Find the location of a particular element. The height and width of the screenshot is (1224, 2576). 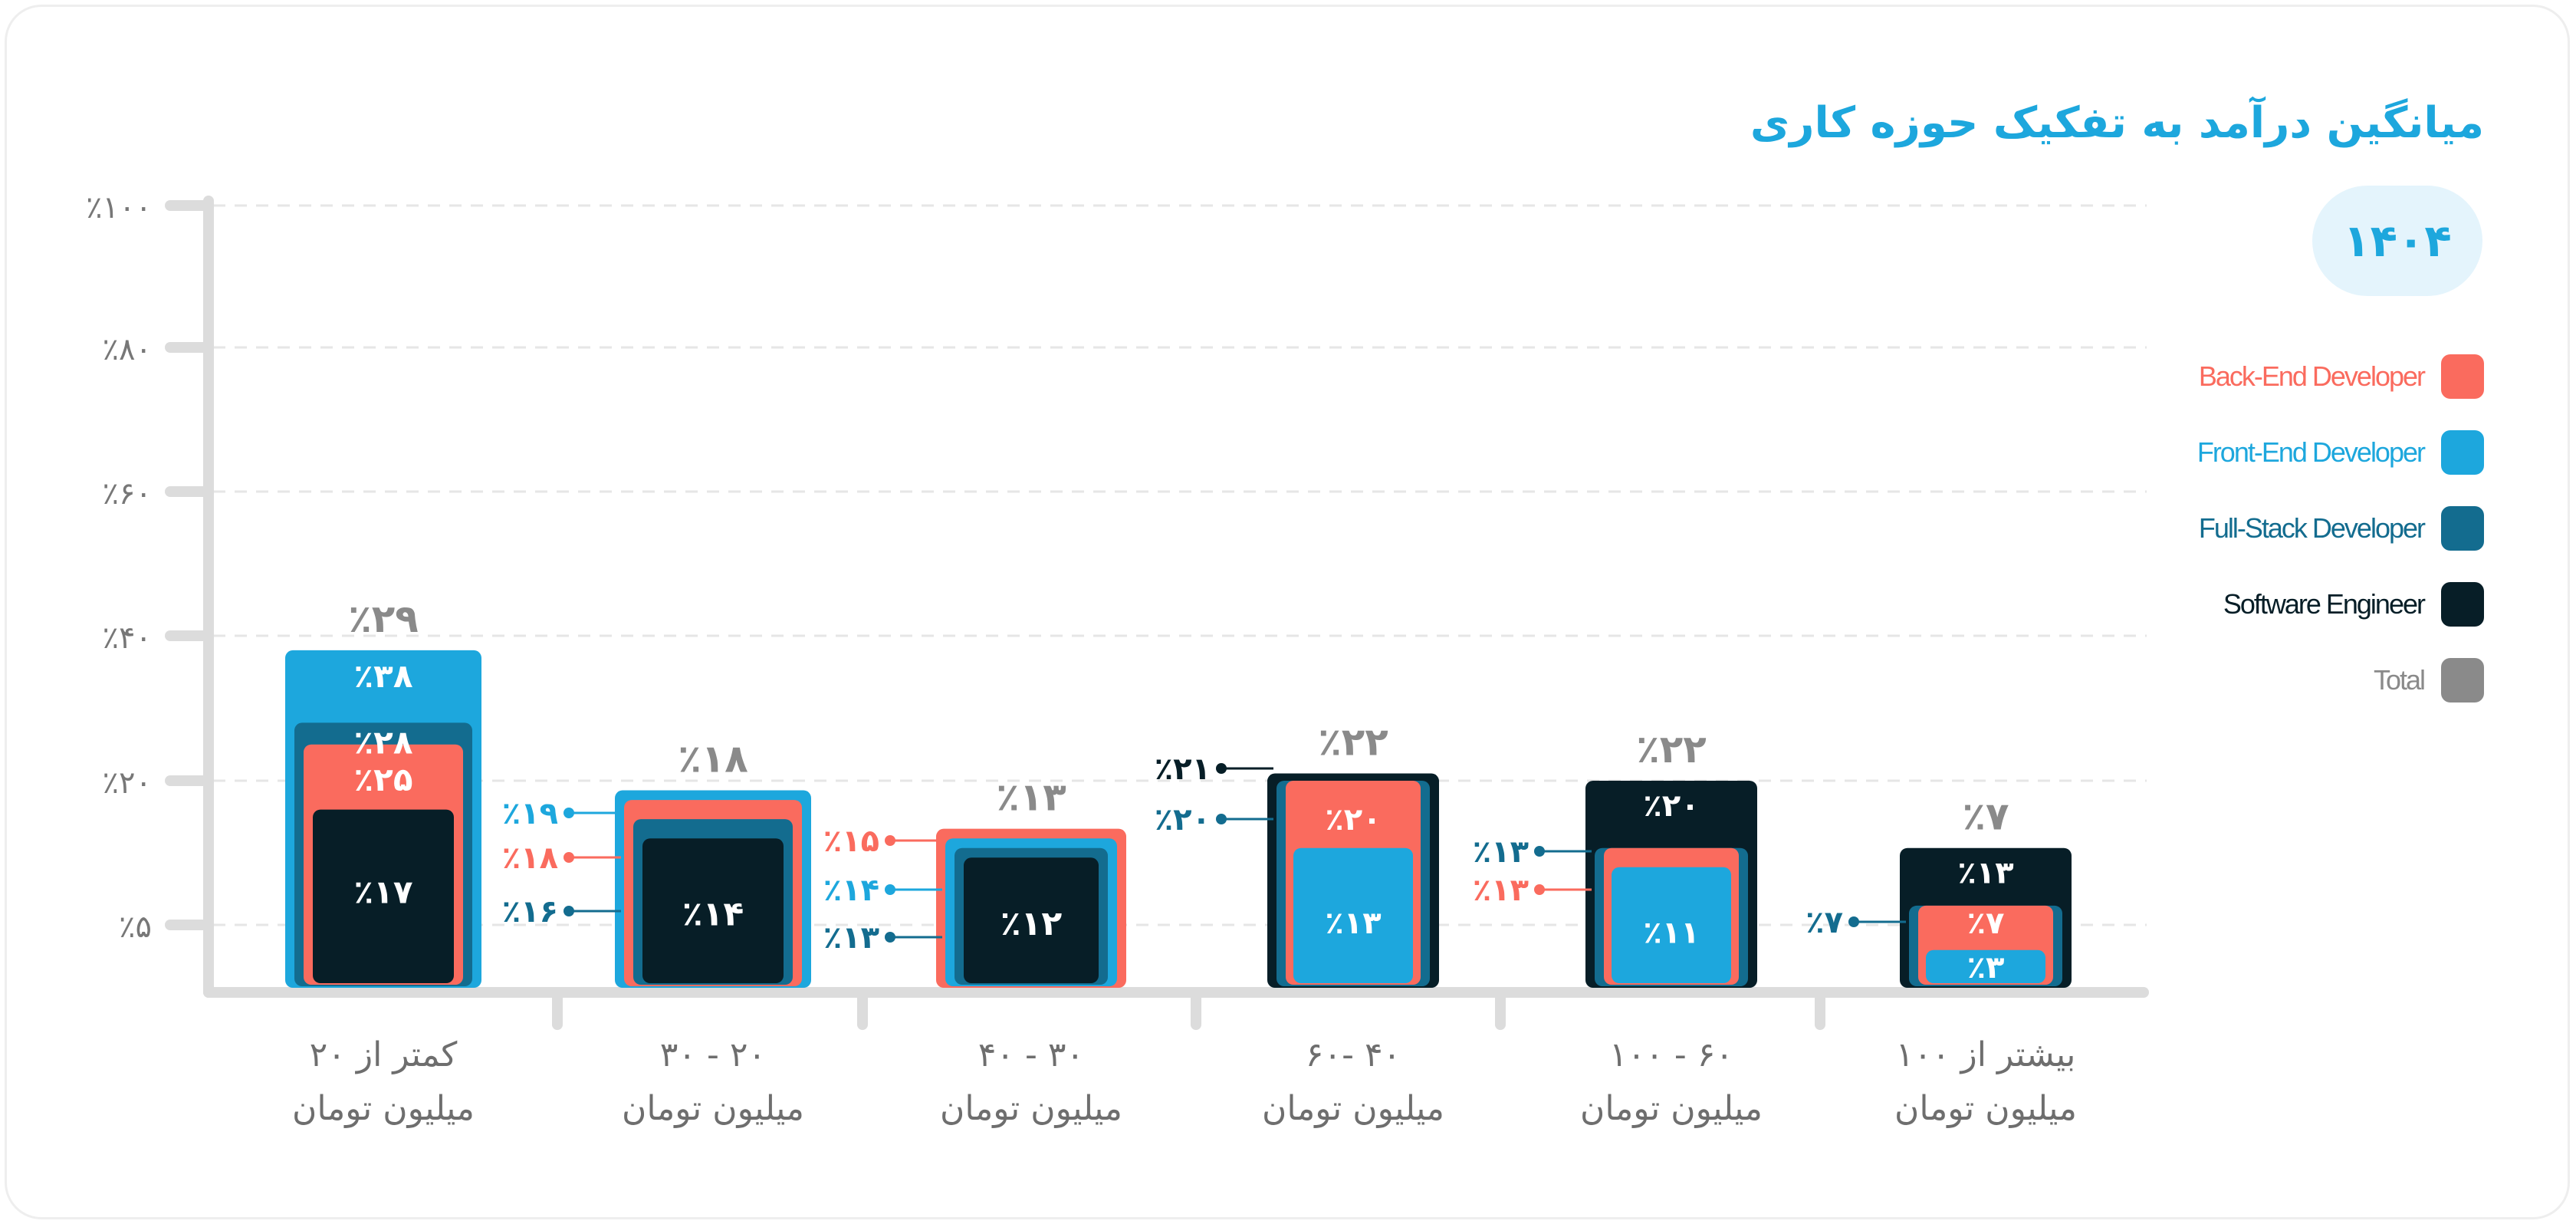

data-label-backend: ٪۱۵ is located at coordinates (851, 841).